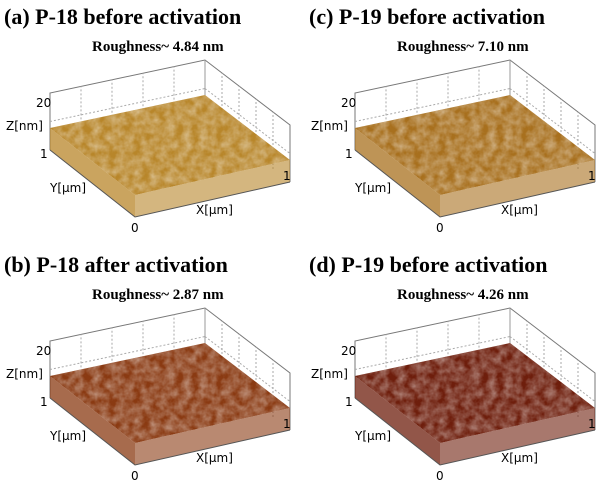 The image size is (605, 481). What do you see at coordinates (428, 264) in the screenshot?
I see `panel-title: (d) P-19 before activation` at bounding box center [428, 264].